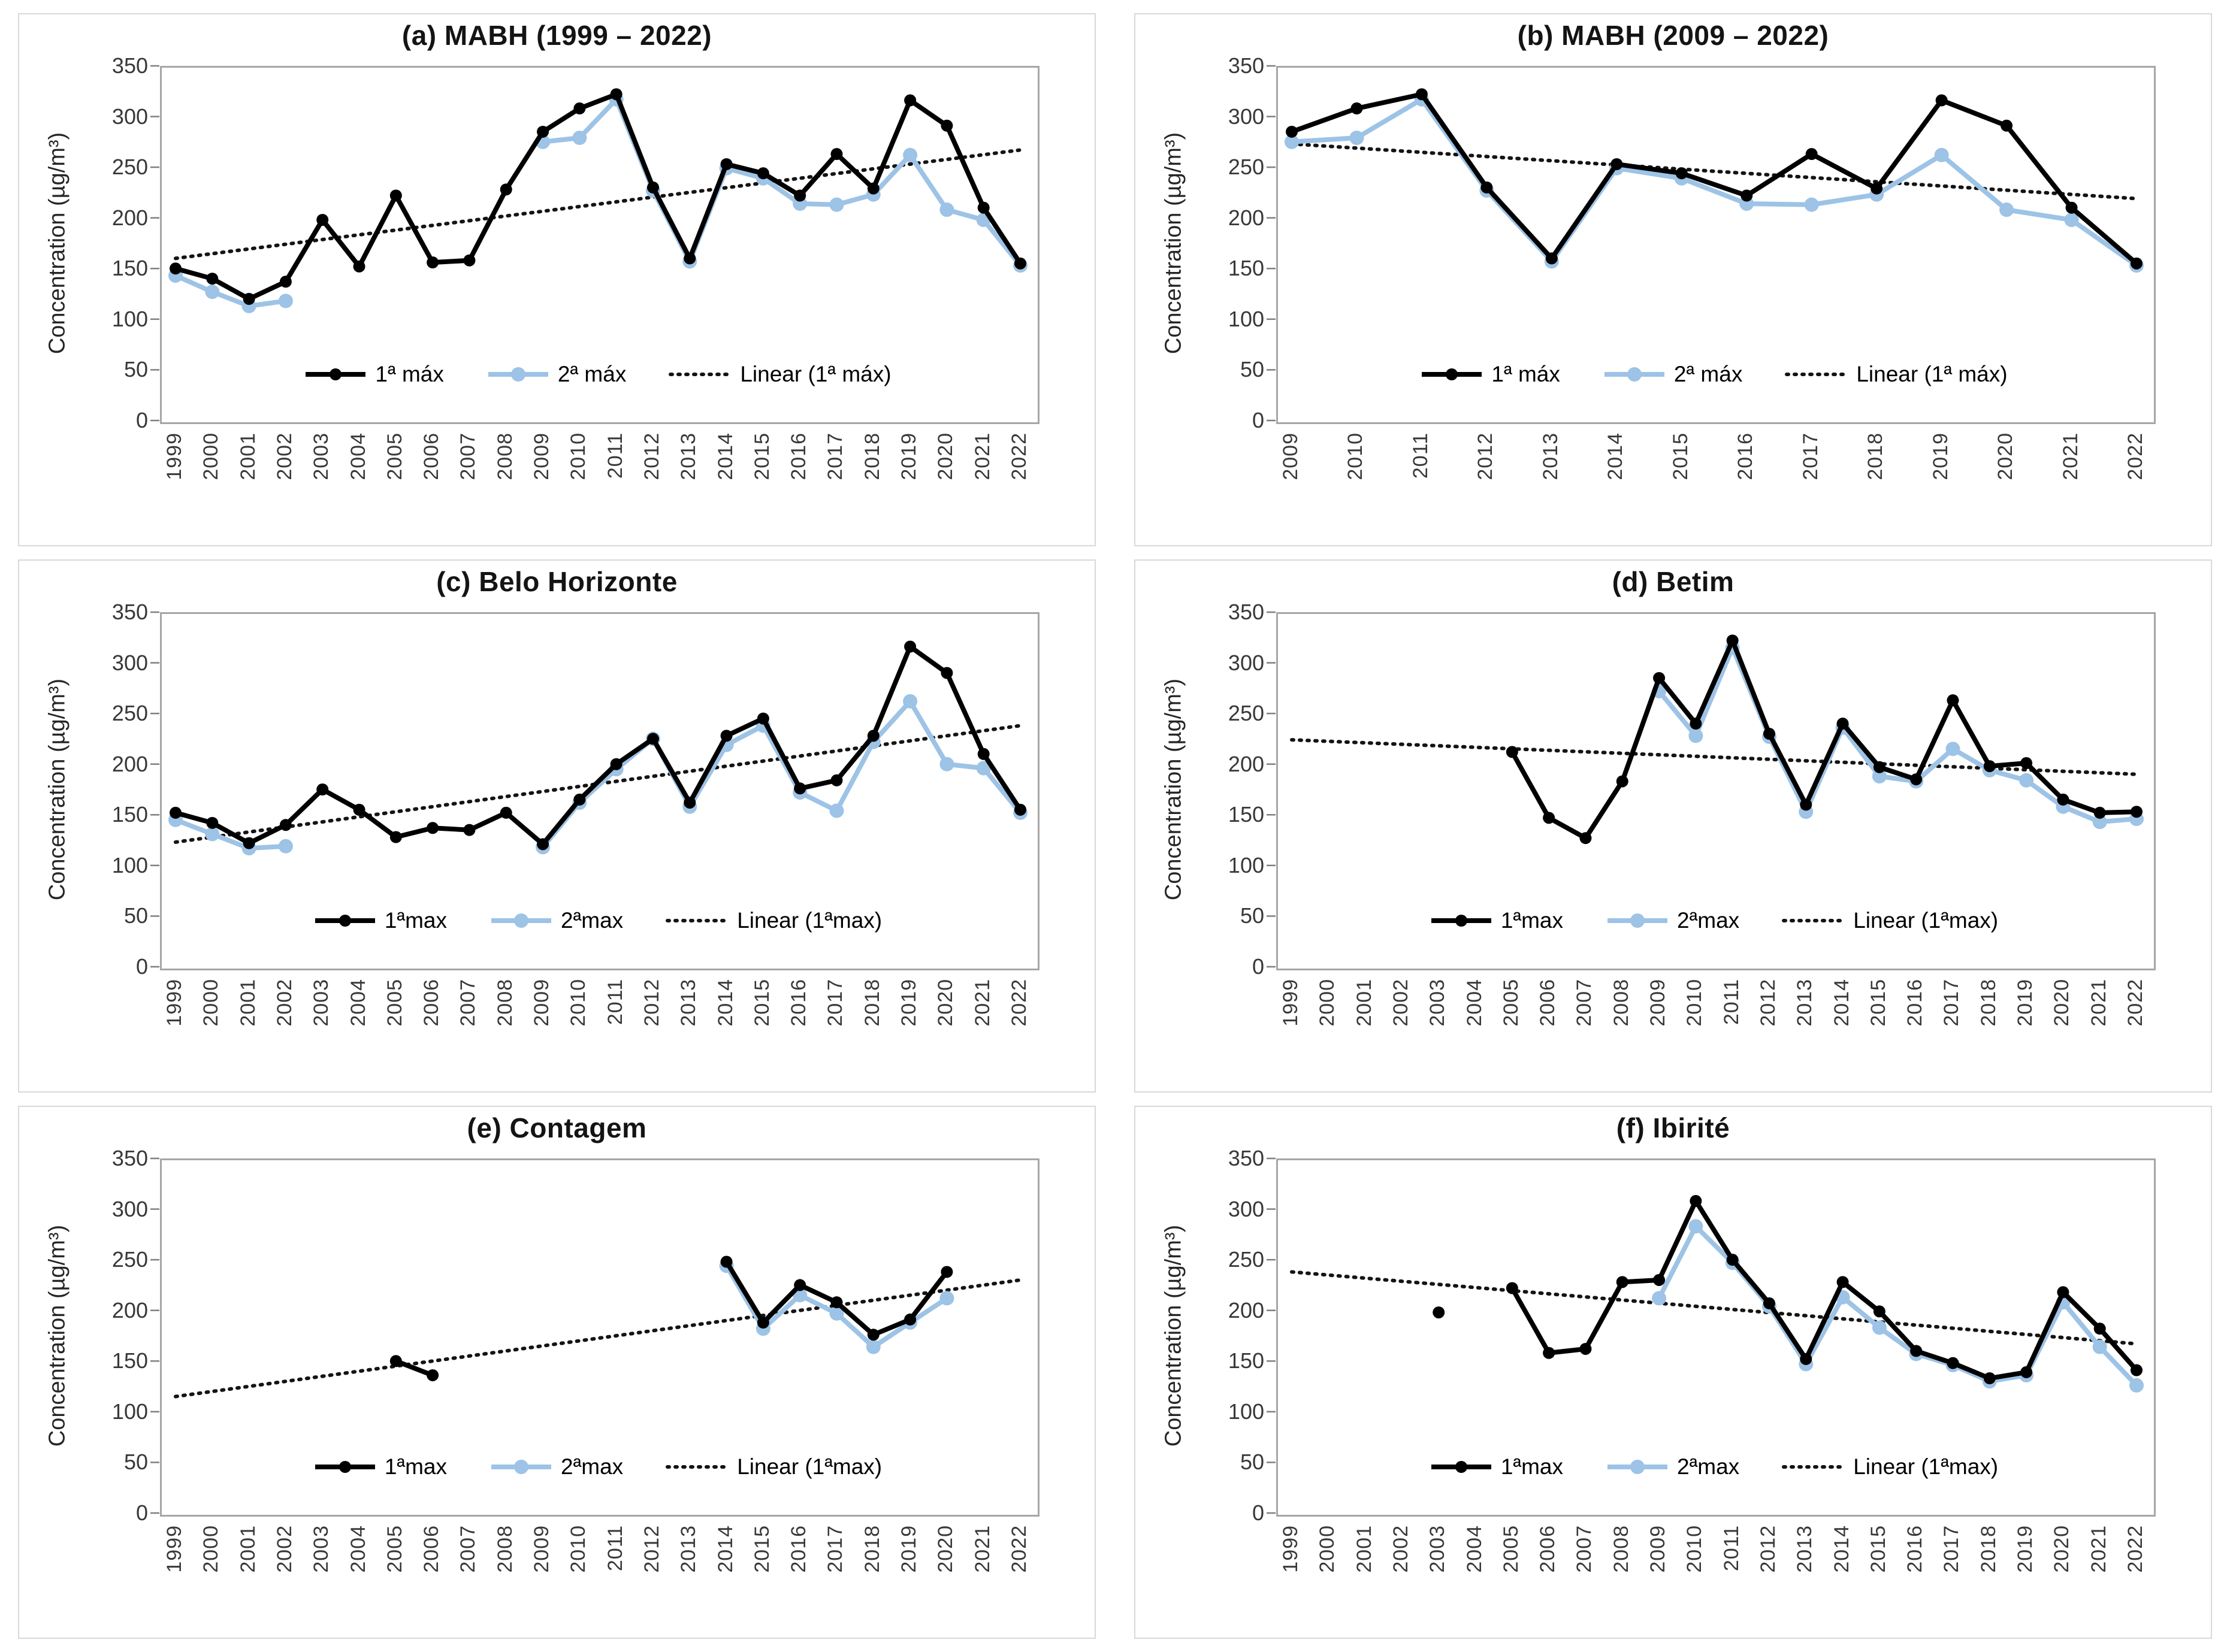 This screenshot has height=1652, width=2230. Describe the element at coordinates (725, 1003) in the screenshot. I see `x-tick-label: 2014` at that location.